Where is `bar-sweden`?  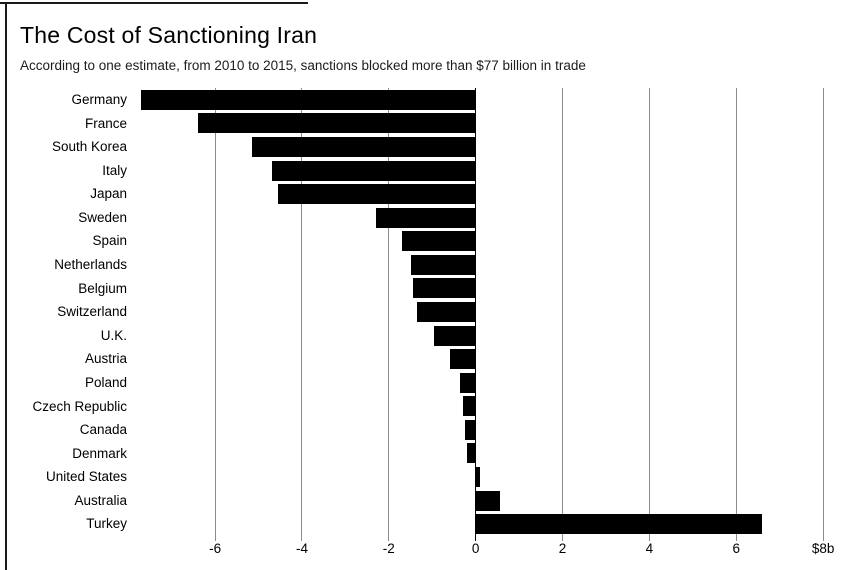
bar-sweden is located at coordinates (425, 217).